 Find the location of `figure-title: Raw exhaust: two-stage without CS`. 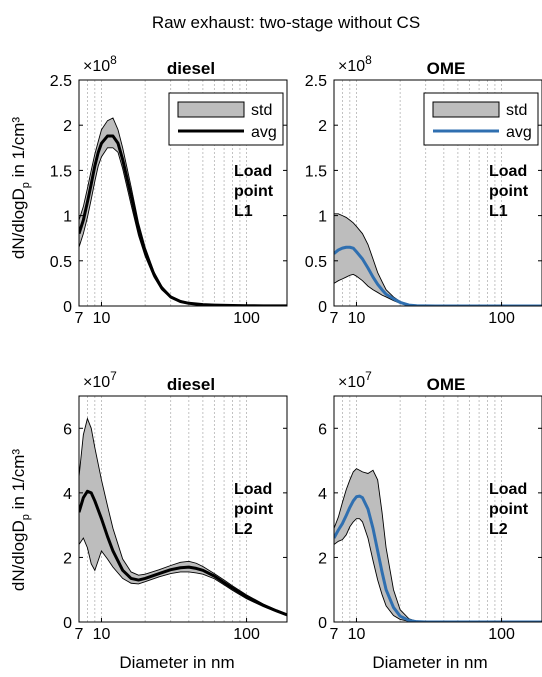

figure-title: Raw exhaust: two-stage without CS is located at coordinates (286, 22).